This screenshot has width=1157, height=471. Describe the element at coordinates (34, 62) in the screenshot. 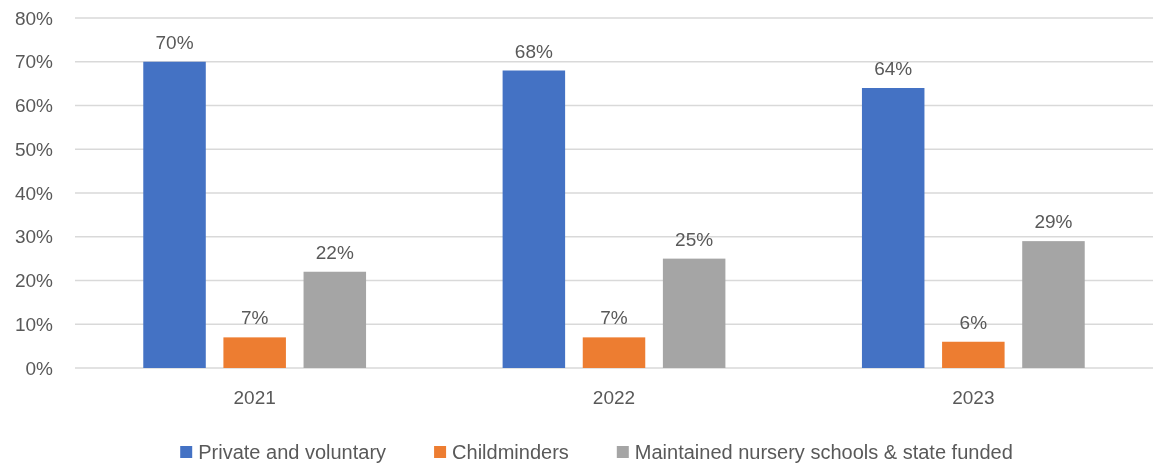

I see `y-tick-label: 70%` at that location.